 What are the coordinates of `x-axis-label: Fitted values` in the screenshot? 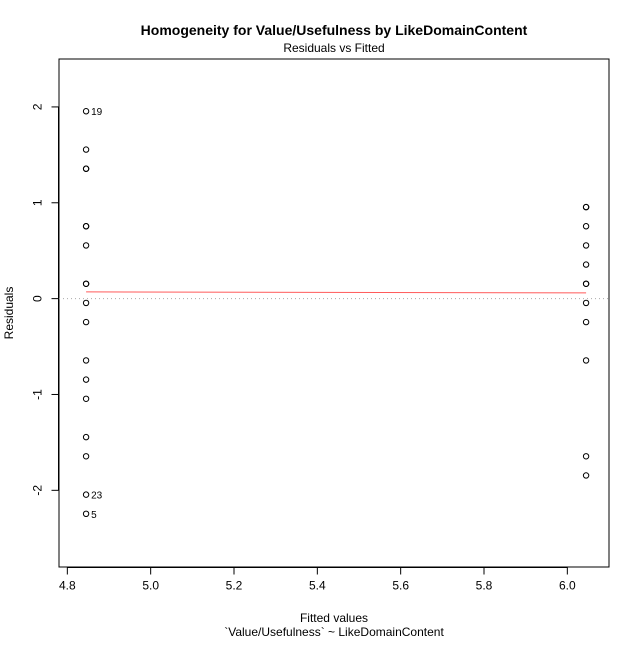 It's located at (334, 618).